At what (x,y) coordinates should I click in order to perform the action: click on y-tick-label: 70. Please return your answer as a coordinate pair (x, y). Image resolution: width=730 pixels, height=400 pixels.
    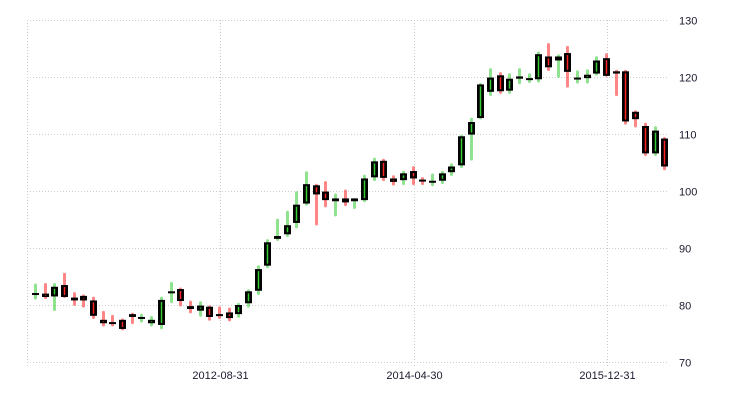
    Looking at the image, I should click on (685, 364).